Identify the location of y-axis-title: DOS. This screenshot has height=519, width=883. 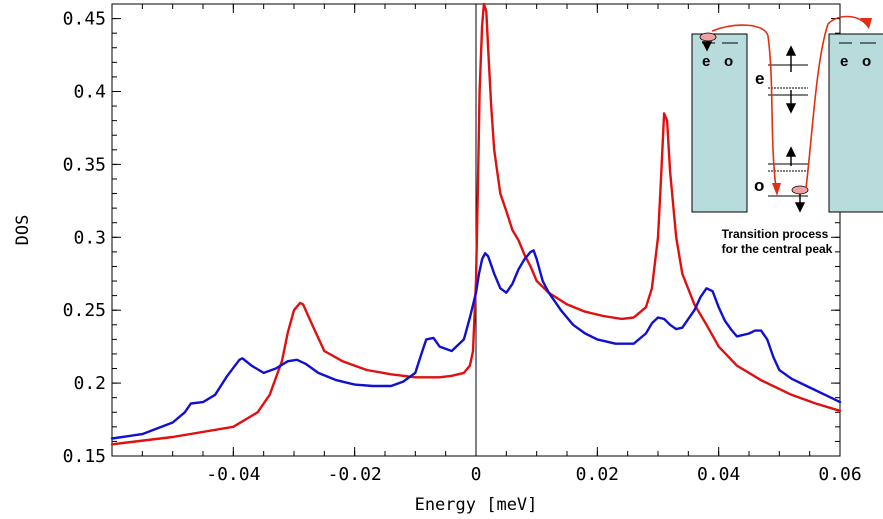
(23, 230).